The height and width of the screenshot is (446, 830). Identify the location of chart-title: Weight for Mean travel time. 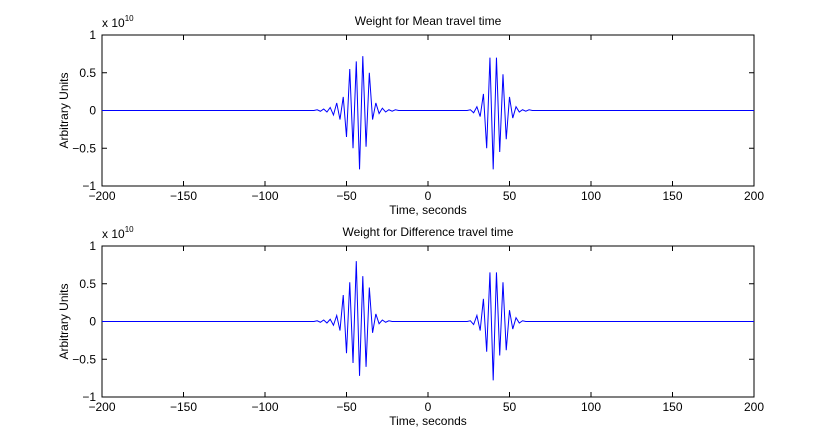
(428, 21).